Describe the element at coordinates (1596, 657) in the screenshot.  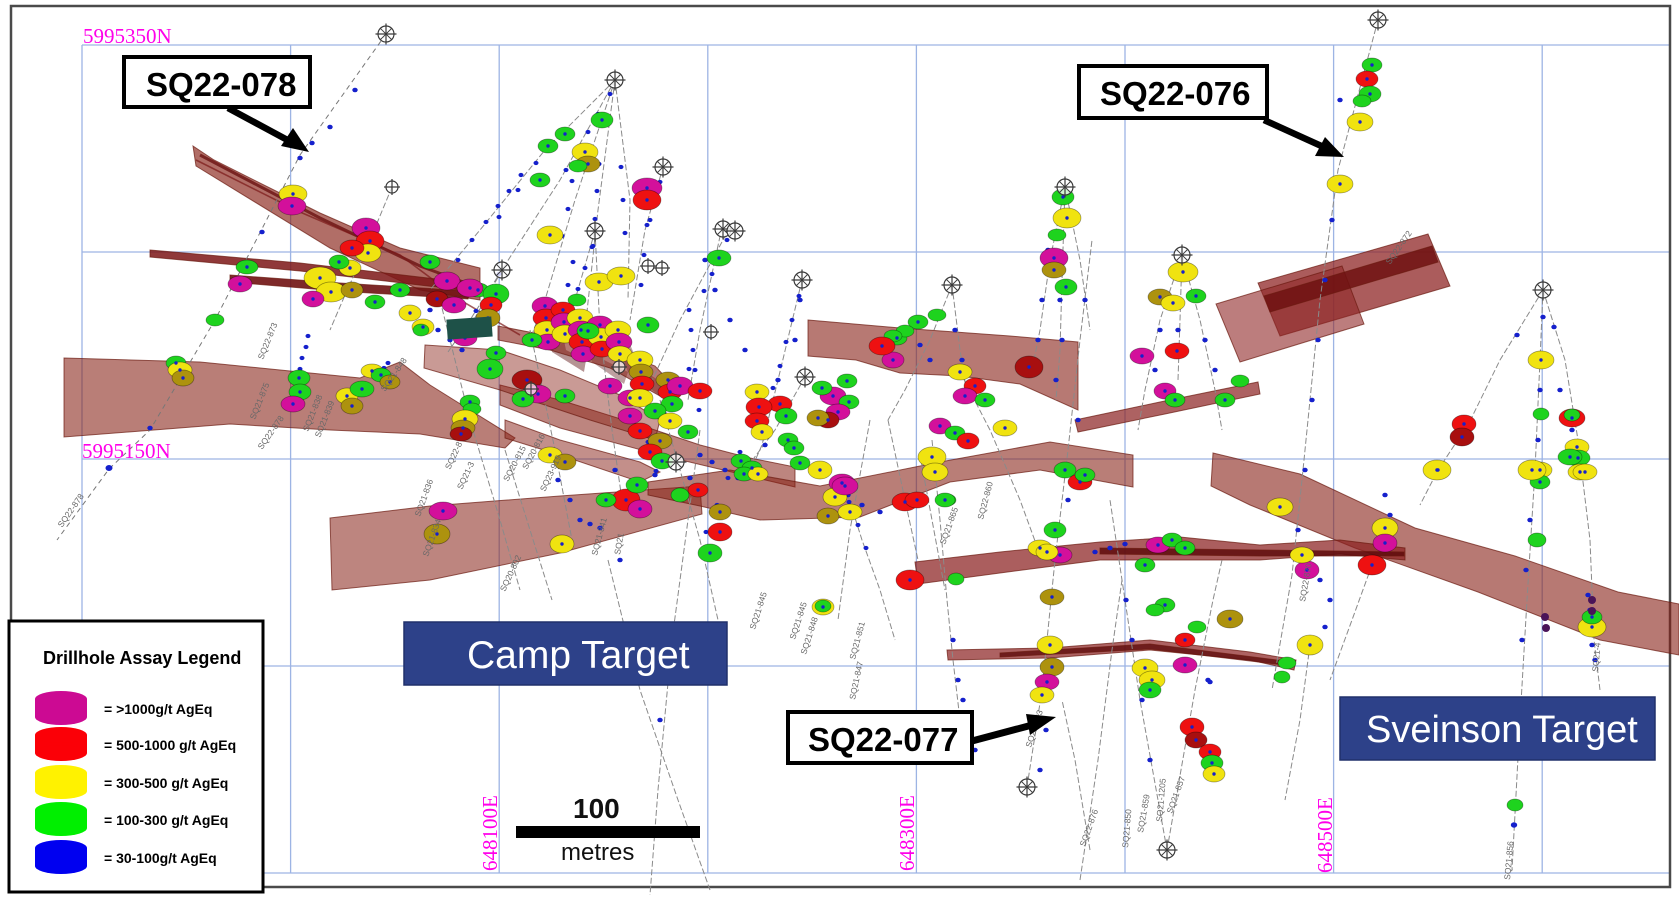
I see `svg-text: SQ21-4` at that location.